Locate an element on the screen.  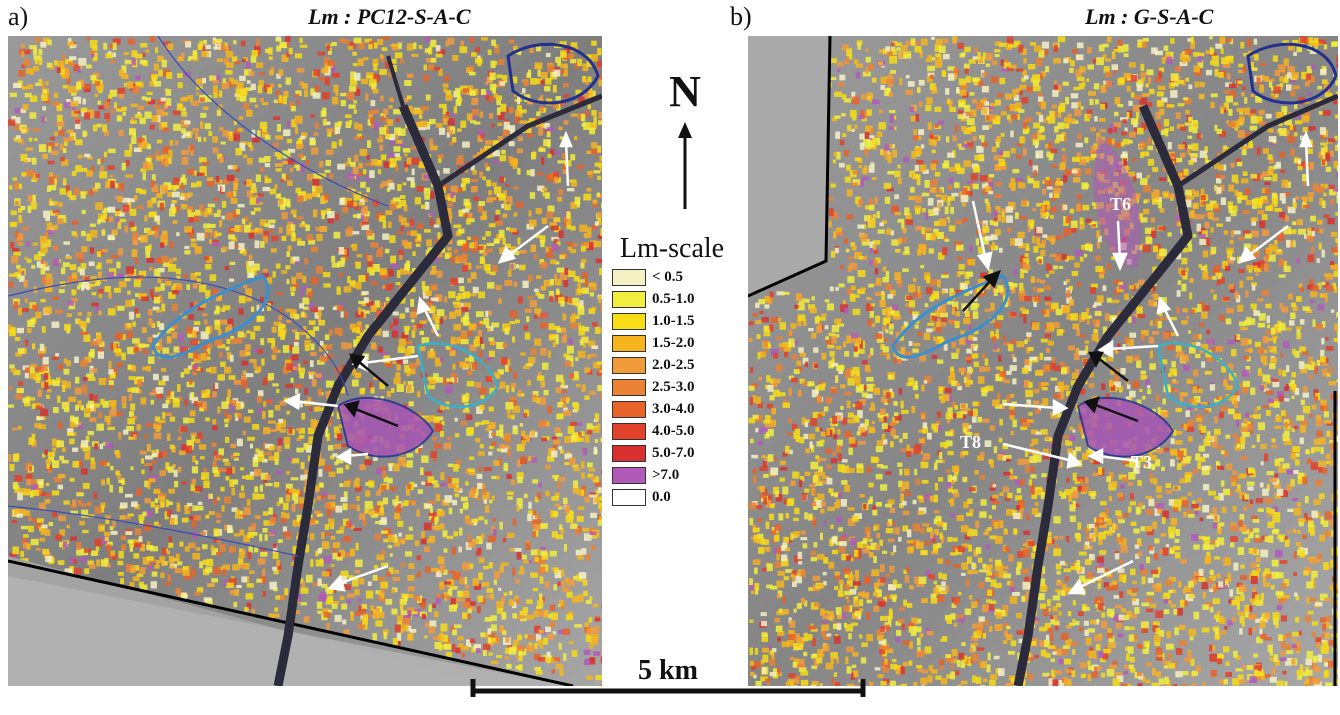
evidence-arrows is located at coordinates (428, 361).